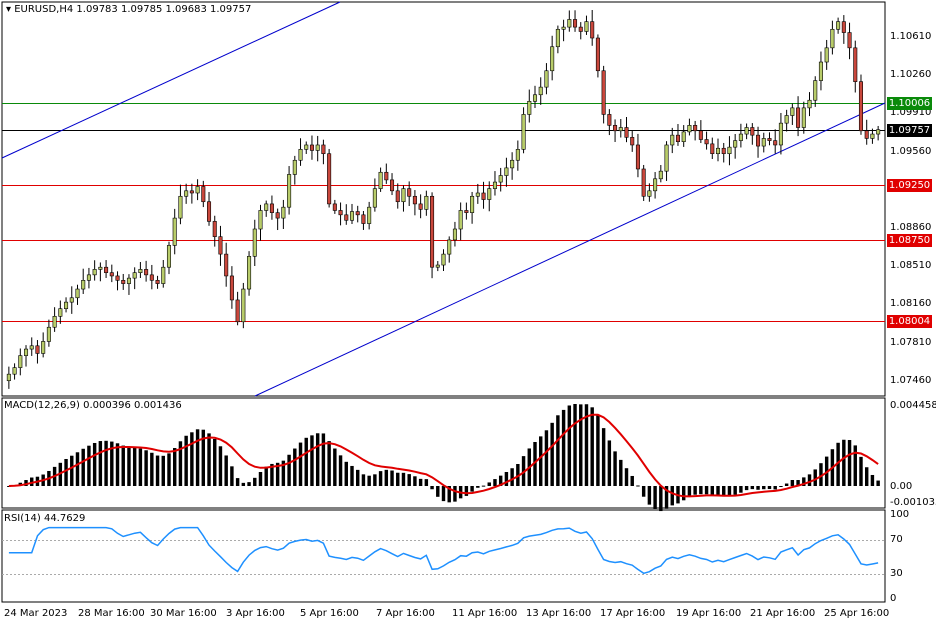 Image resolution: width=936 pixels, height=624 pixels. I want to click on price-axis-label: 1.10260, so click(911, 75).